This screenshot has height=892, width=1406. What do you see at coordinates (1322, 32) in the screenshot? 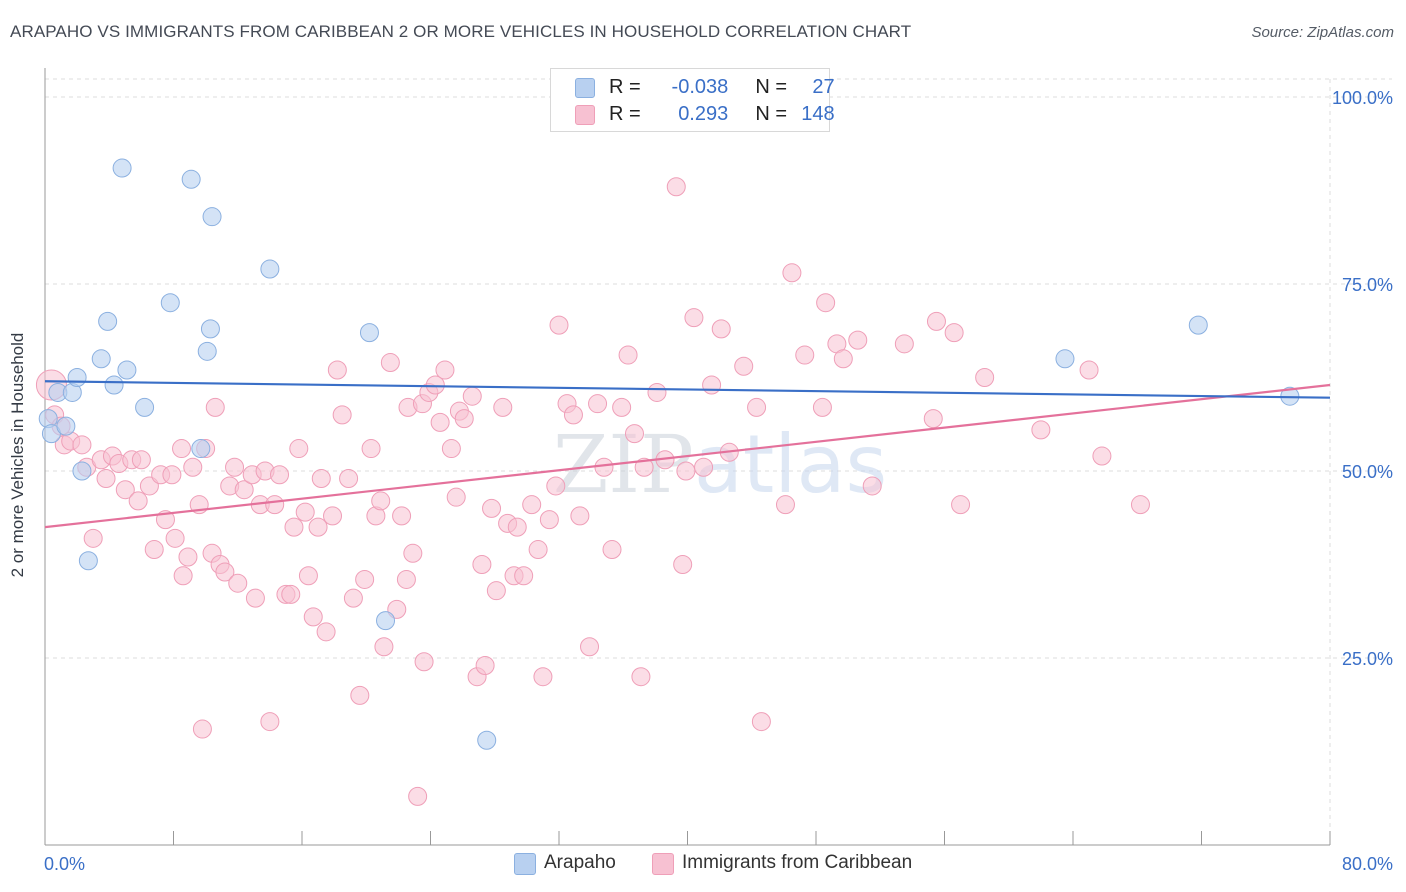
I see `source-label: Source: ZipAtlas.com` at bounding box center [1322, 32].